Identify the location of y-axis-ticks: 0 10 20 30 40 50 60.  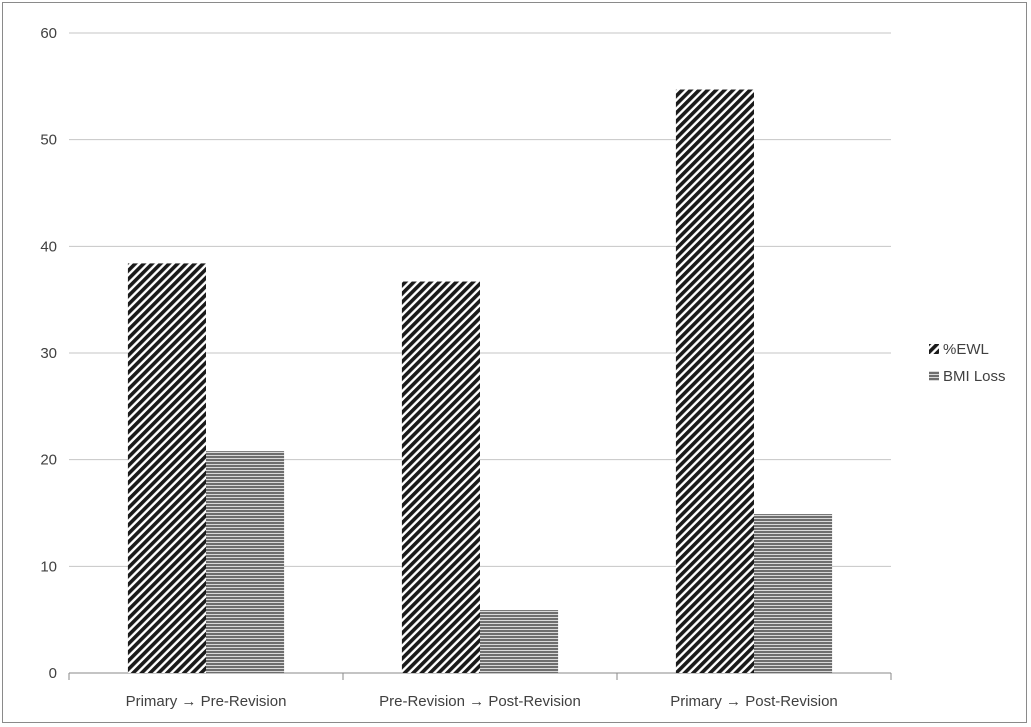
(48, 353).